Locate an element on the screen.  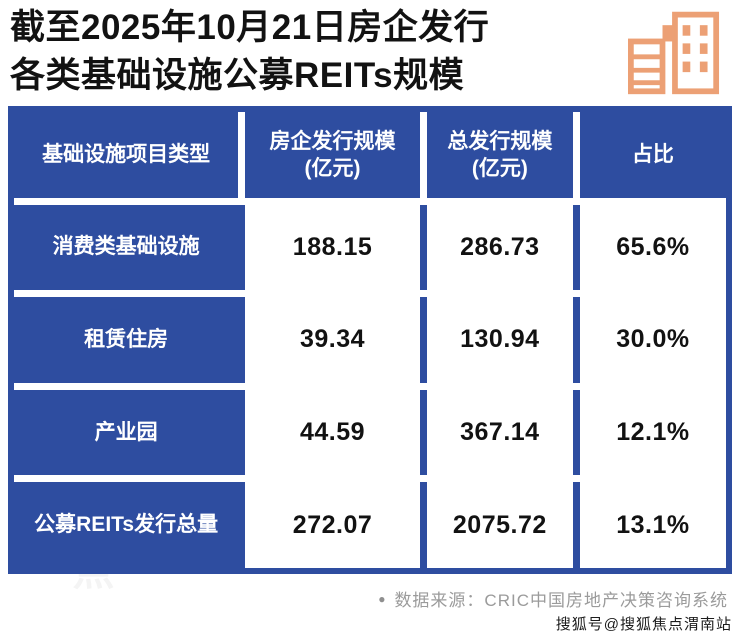
column-header-total-scale: 总发行规模 (亿元) is located at coordinates (496, 155).